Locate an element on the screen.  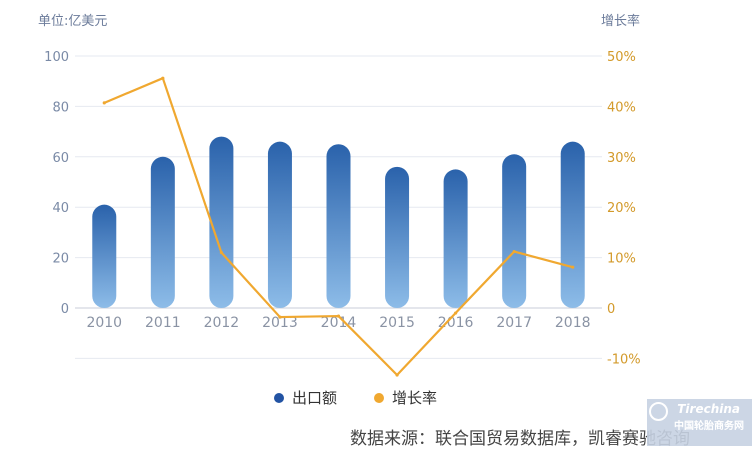
y-right-tick-2: 10% is located at coordinates (621, 259).